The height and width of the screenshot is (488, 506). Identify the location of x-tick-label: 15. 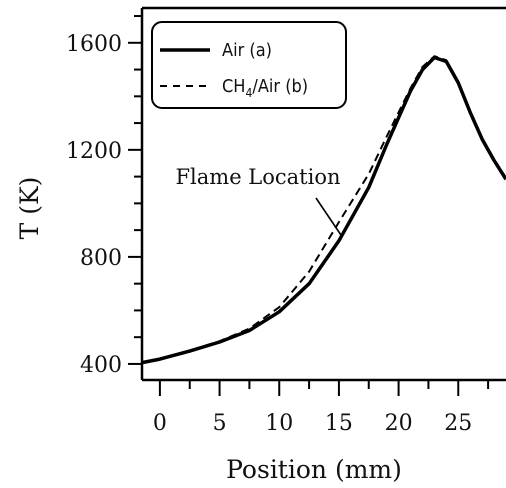
(339, 423).